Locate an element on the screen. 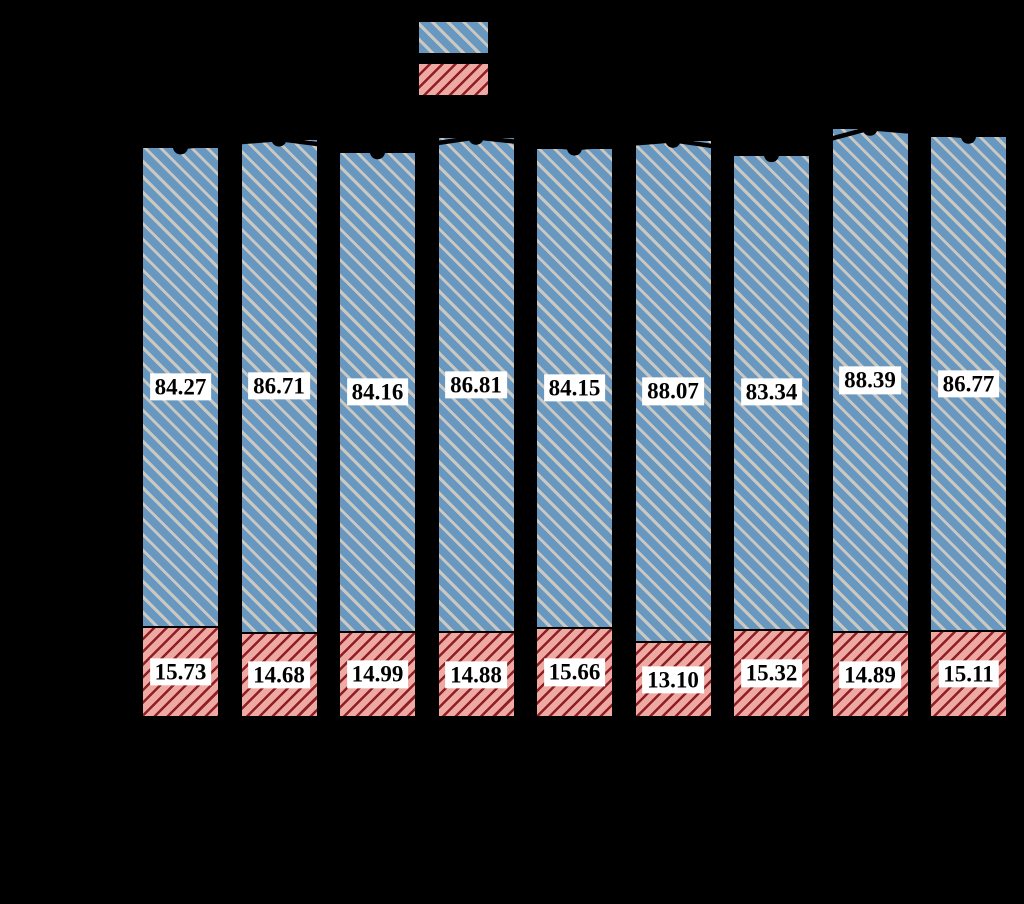 Image resolution: width=1024 pixels, height=904 pixels. bar-value-label-blue: 83.34 is located at coordinates (771, 392).